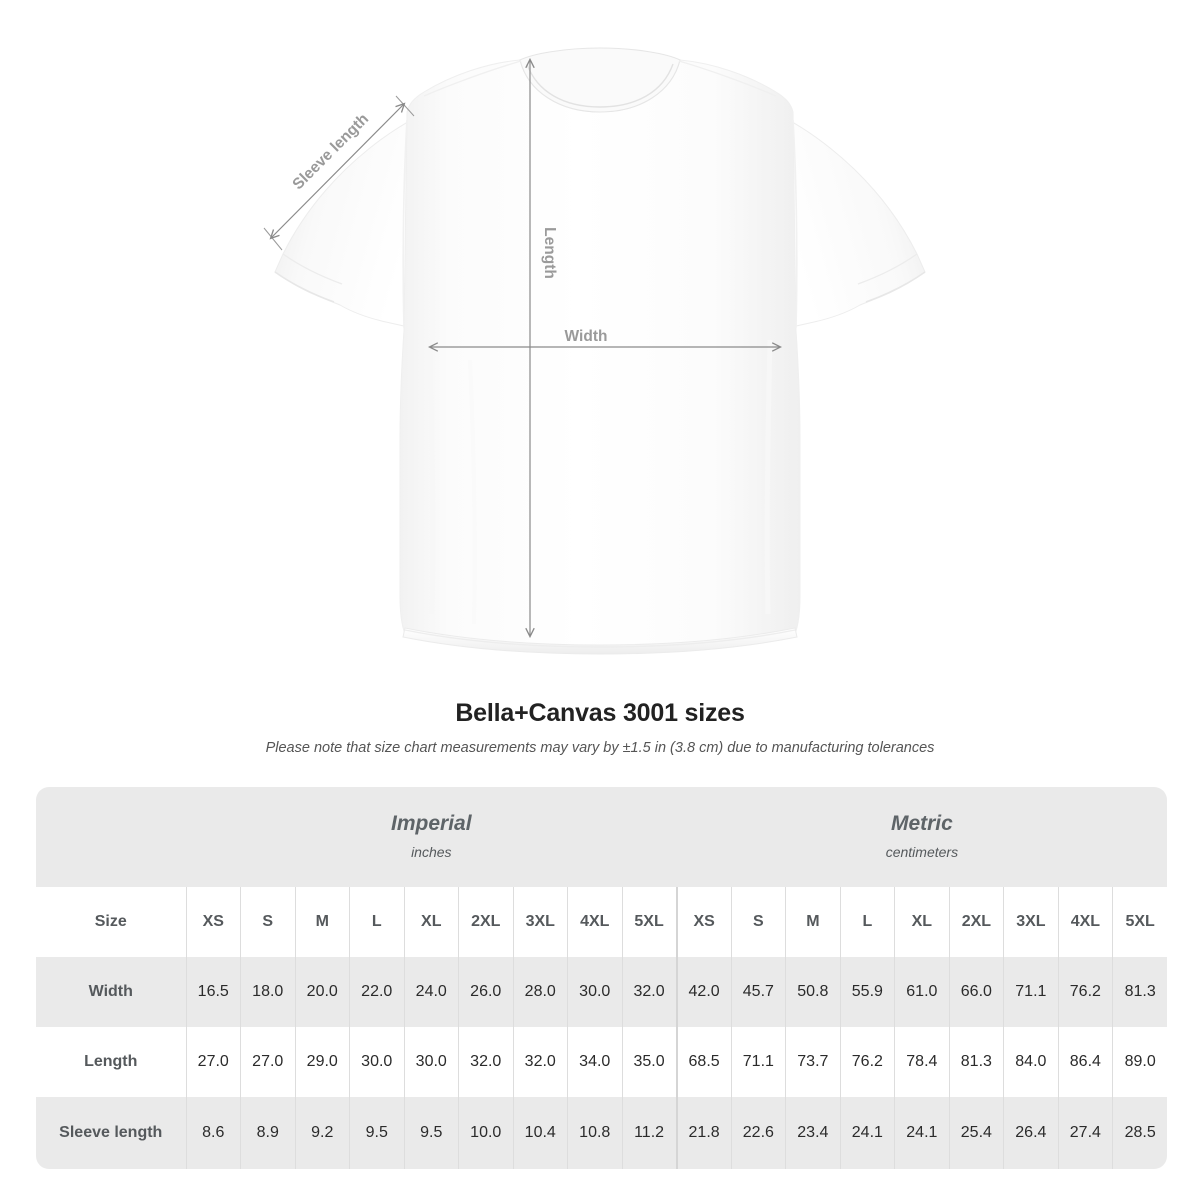  What do you see at coordinates (594, 1133) in the screenshot?
I see `cell-sleeve-length-imperial-4xl: 10.8` at bounding box center [594, 1133].